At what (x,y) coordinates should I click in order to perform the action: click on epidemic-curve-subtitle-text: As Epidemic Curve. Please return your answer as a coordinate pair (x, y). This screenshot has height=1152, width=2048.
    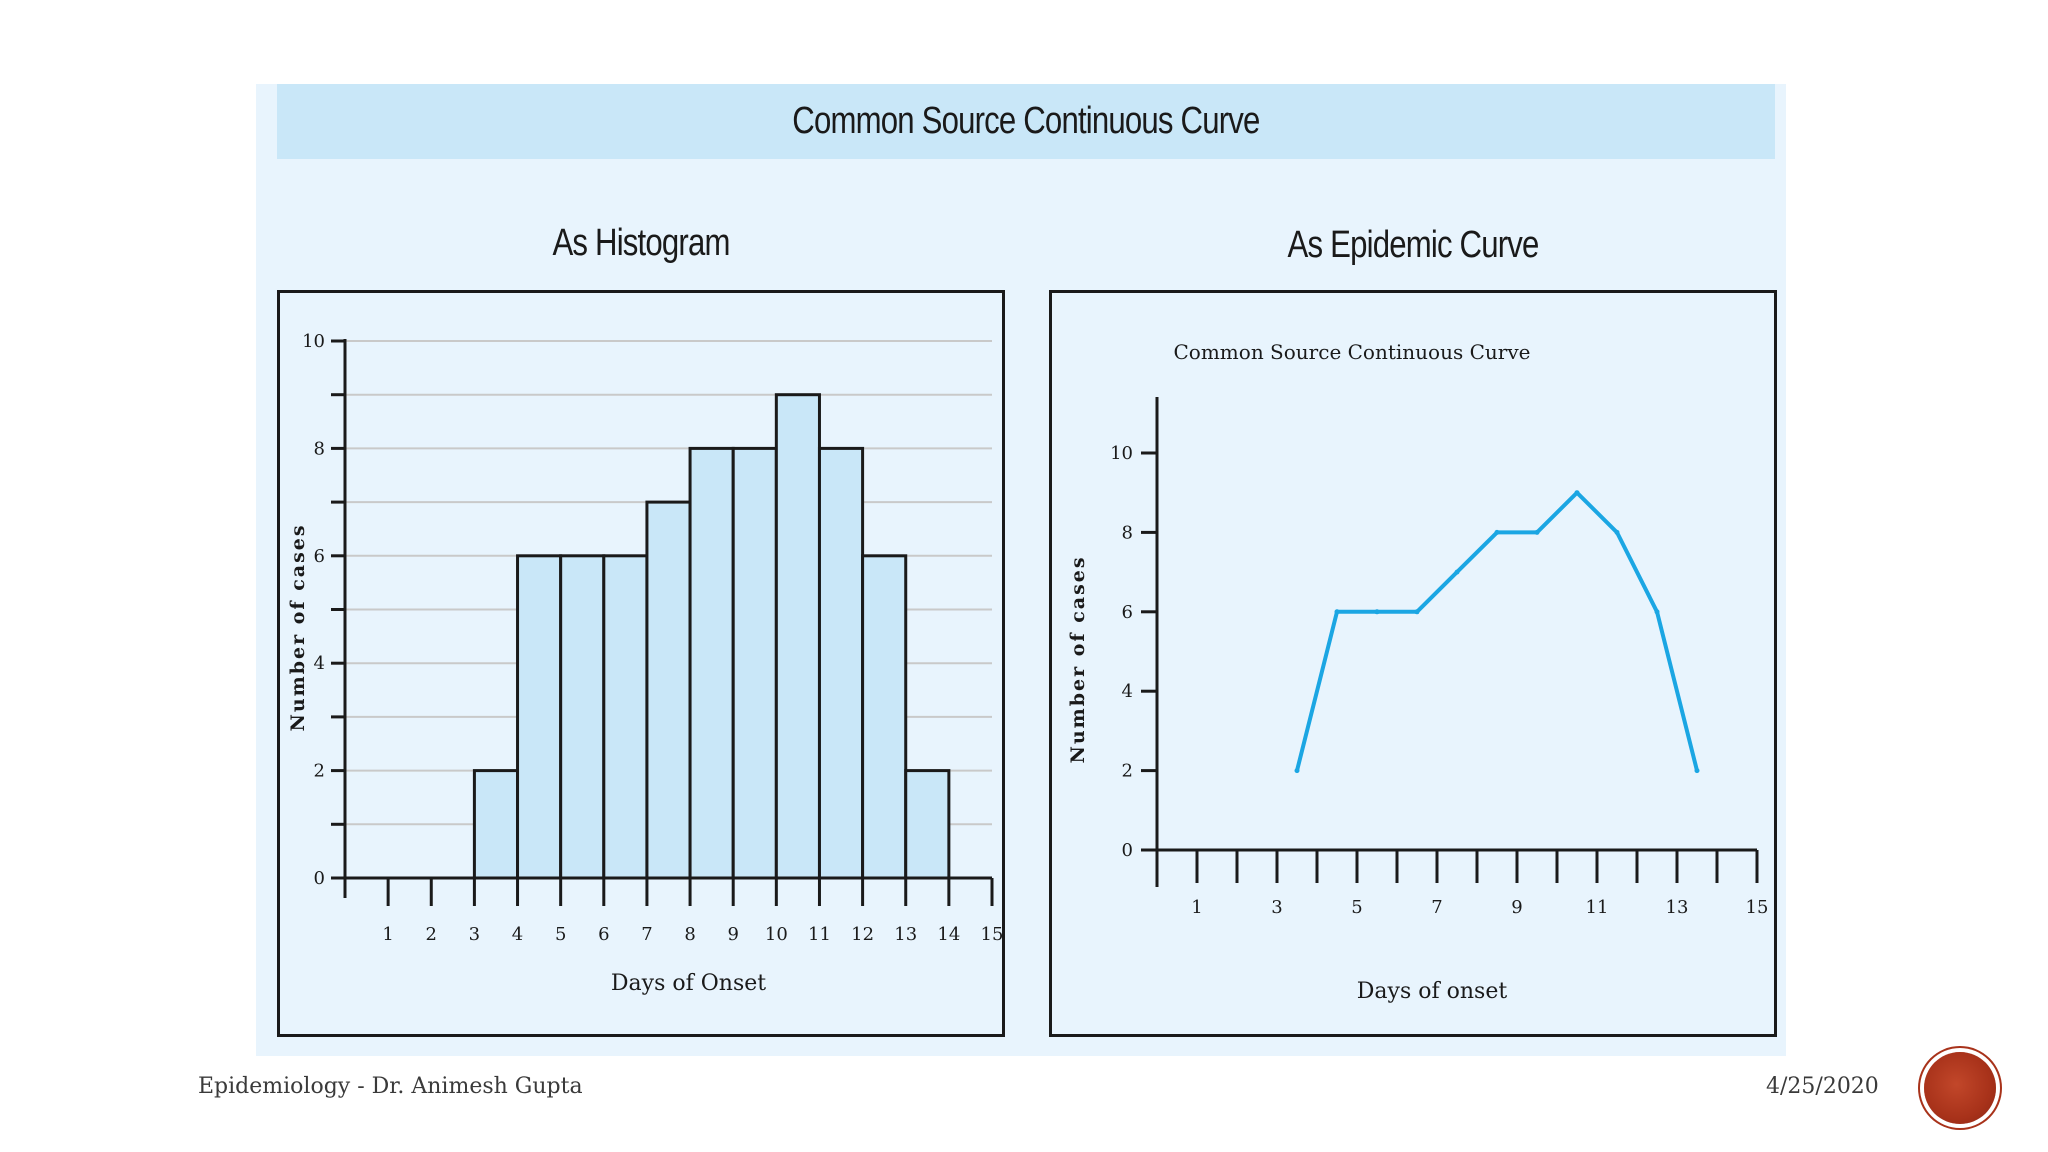
    Looking at the image, I should click on (1413, 245).